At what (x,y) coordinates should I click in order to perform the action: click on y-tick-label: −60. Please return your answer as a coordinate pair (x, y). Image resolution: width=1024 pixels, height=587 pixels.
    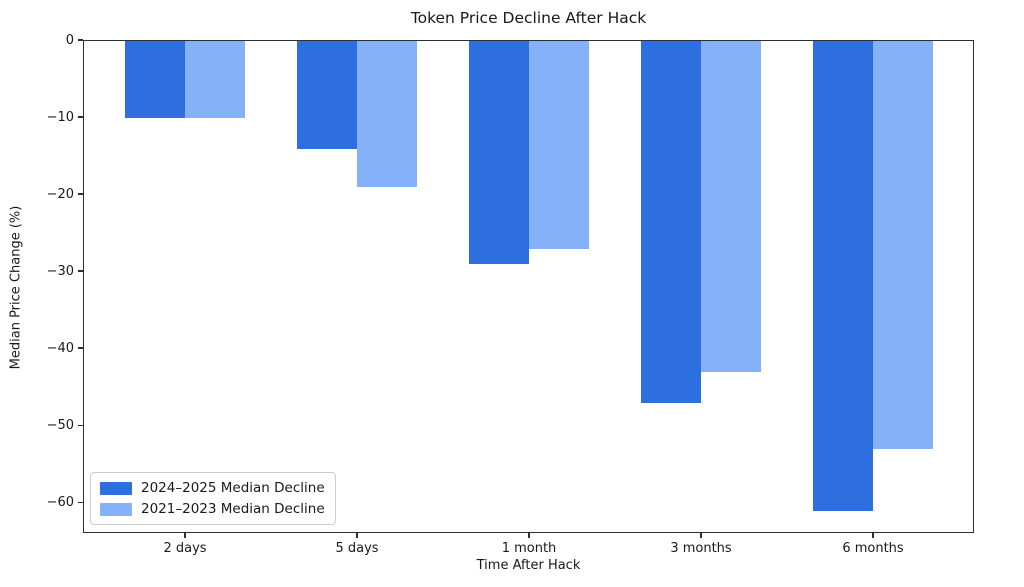
    Looking at the image, I should click on (60, 502).